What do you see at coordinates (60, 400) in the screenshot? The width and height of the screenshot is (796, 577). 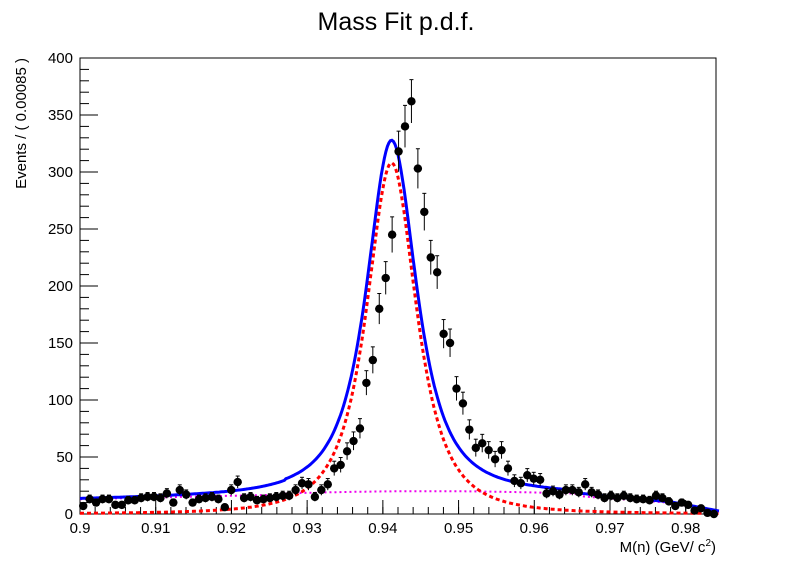 I see `y-tick-label: 100` at bounding box center [60, 400].